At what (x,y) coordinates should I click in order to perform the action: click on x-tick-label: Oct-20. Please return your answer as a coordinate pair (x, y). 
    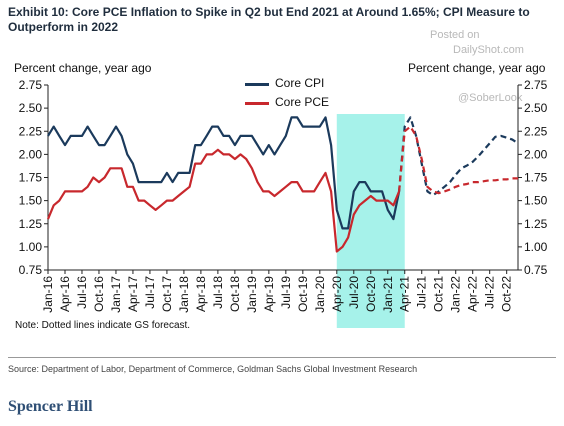
    Looking at the image, I should click on (371, 294).